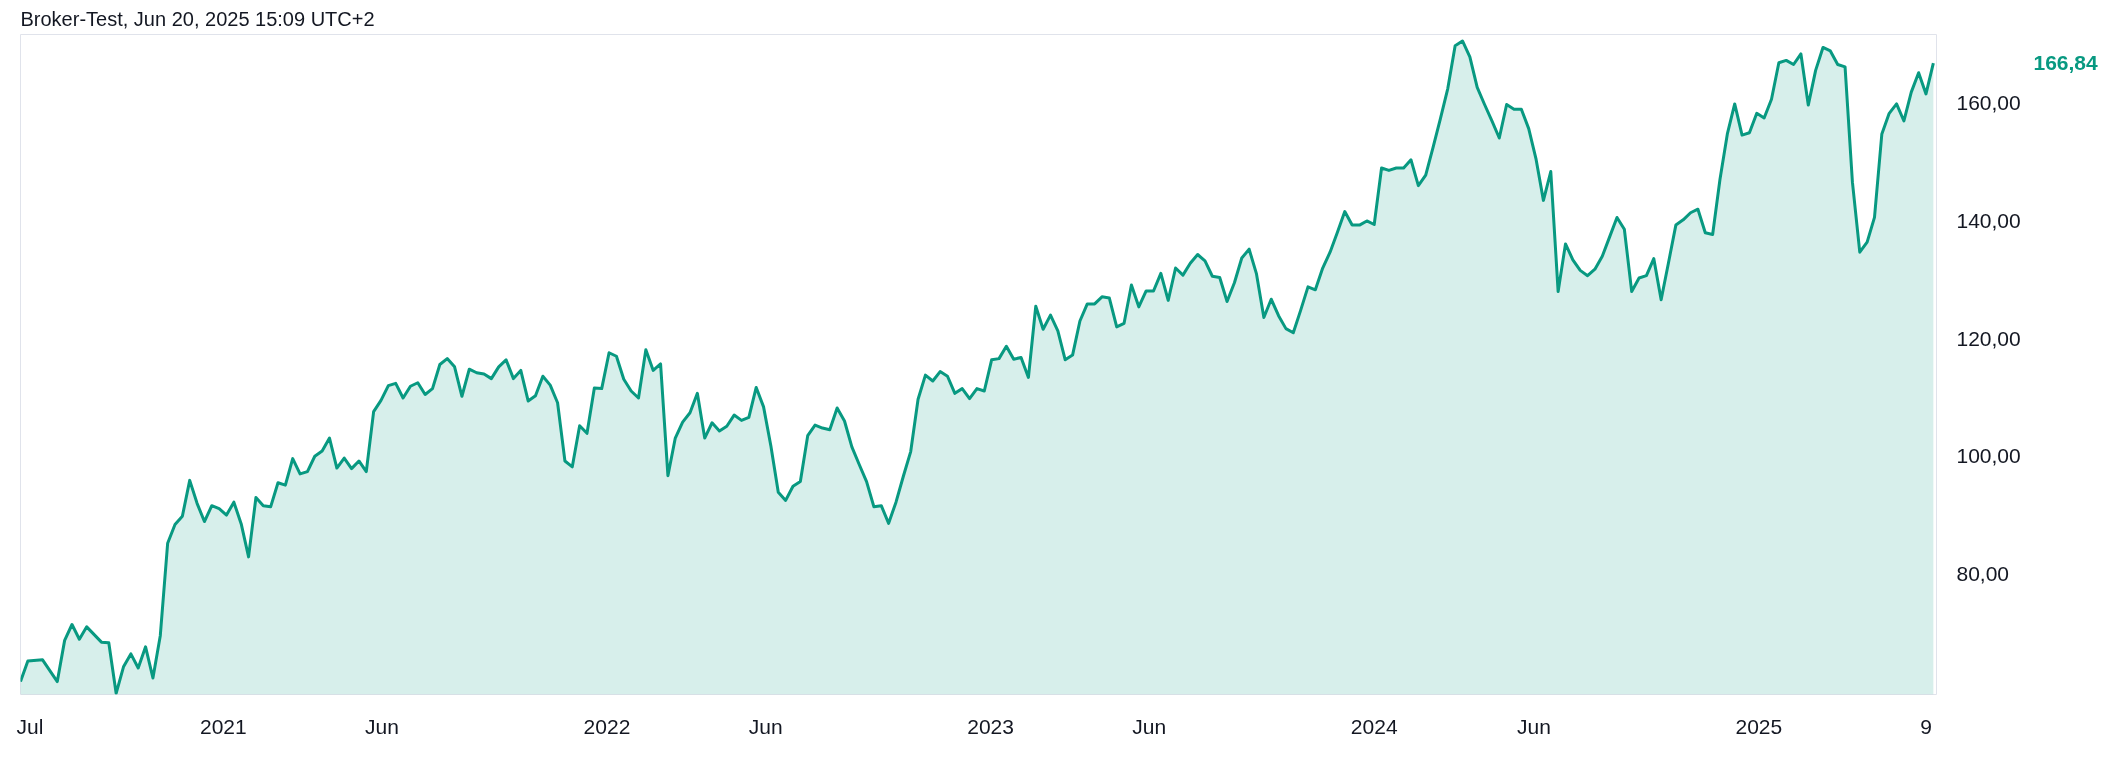  What do you see at coordinates (197, 18) in the screenshot?
I see `chart-title: Broker-Test, Jun 20, 2025 15:09 UTC+2` at bounding box center [197, 18].